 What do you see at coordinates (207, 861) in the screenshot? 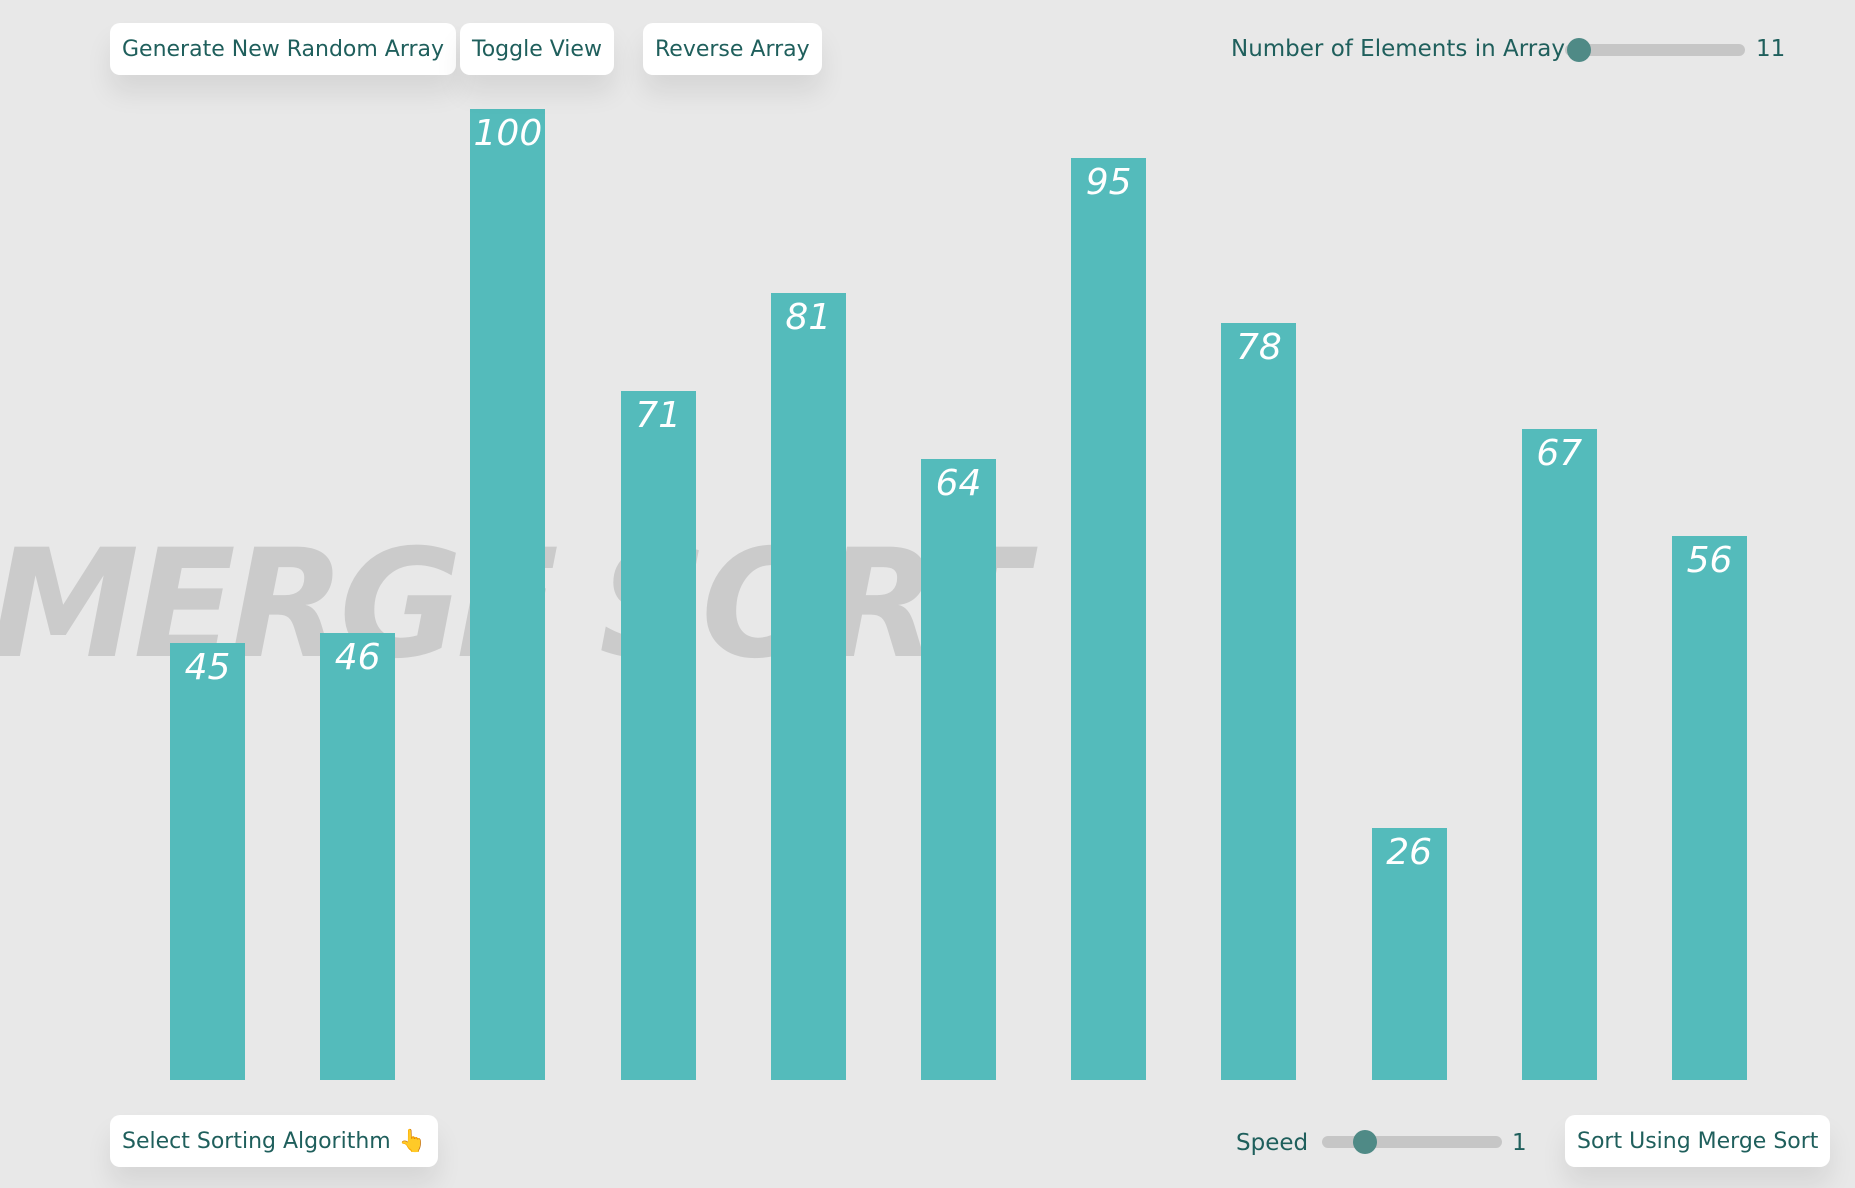
I see `array-bar: 45` at bounding box center [207, 861].